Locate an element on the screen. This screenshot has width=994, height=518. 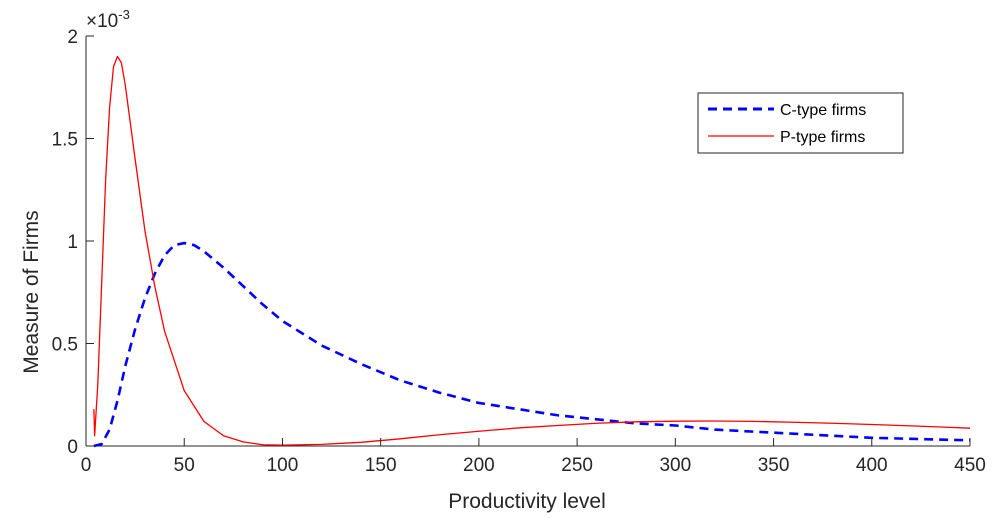
legend: C-type firms P-type firms is located at coordinates (800, 123).